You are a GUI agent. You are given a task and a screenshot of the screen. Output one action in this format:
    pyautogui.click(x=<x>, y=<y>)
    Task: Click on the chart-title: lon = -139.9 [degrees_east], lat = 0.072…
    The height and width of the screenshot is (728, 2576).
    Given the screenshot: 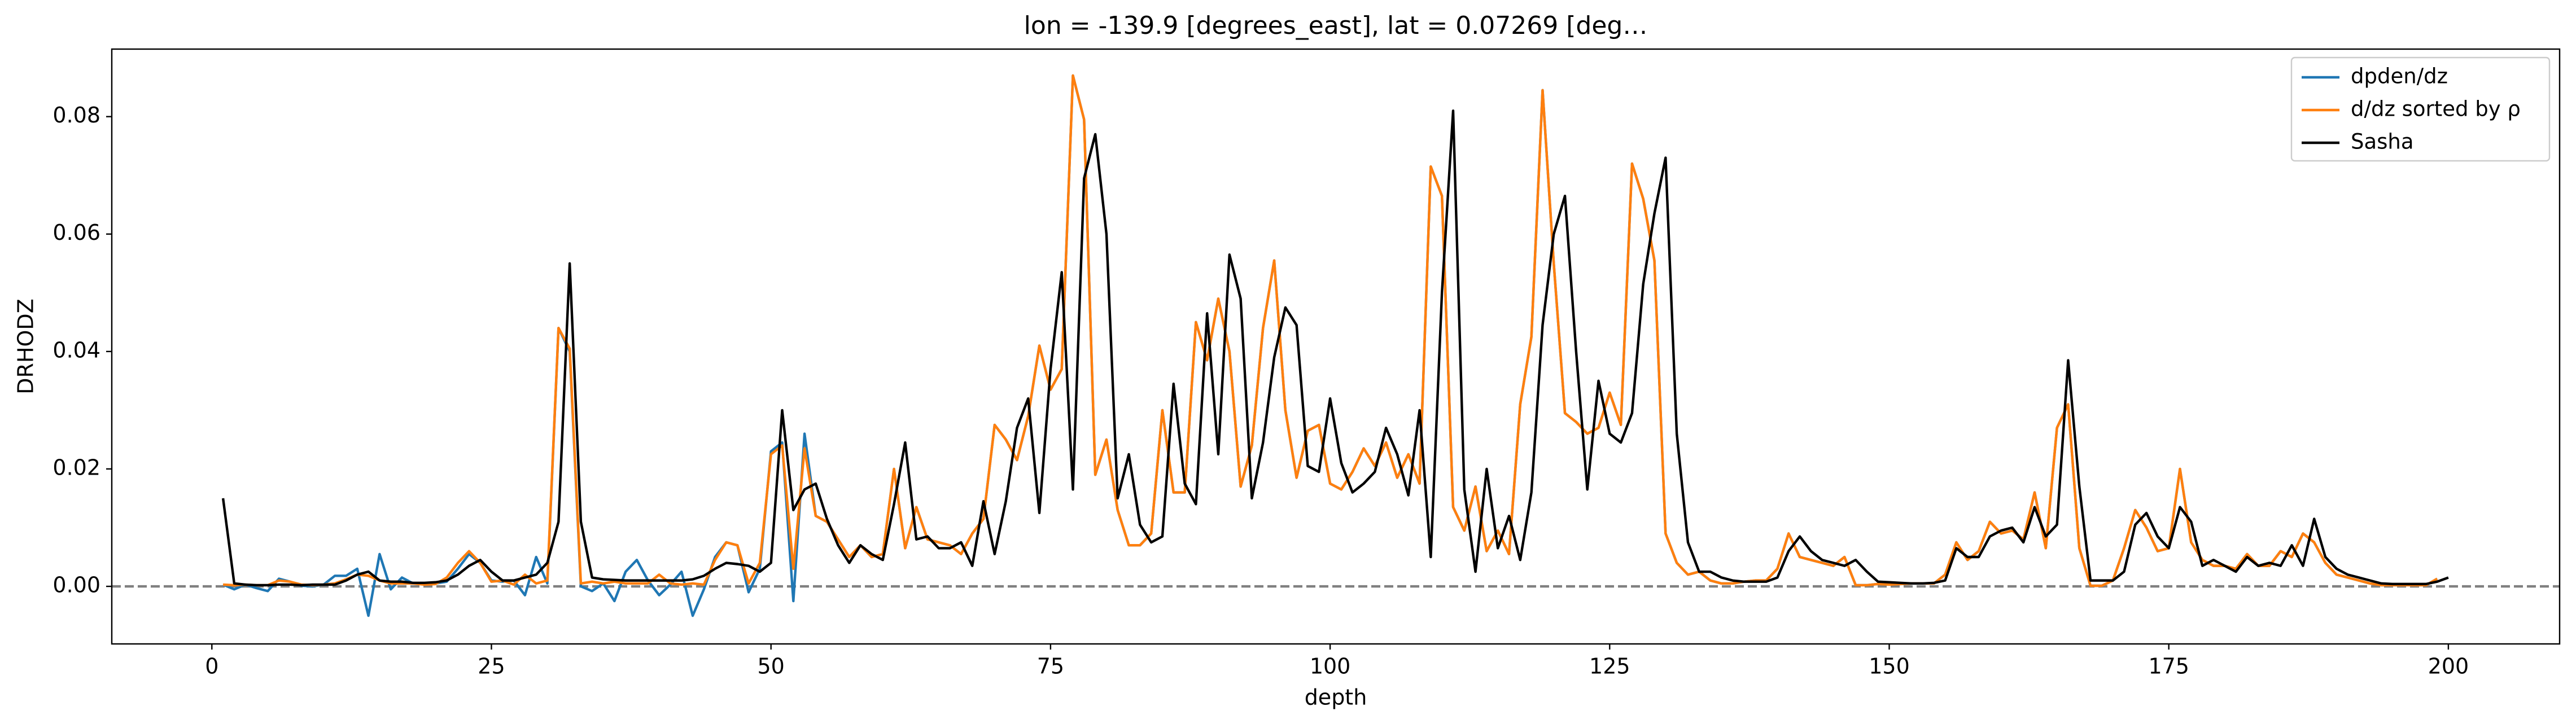 What is the action you would take?
    pyautogui.click(x=1336, y=26)
    